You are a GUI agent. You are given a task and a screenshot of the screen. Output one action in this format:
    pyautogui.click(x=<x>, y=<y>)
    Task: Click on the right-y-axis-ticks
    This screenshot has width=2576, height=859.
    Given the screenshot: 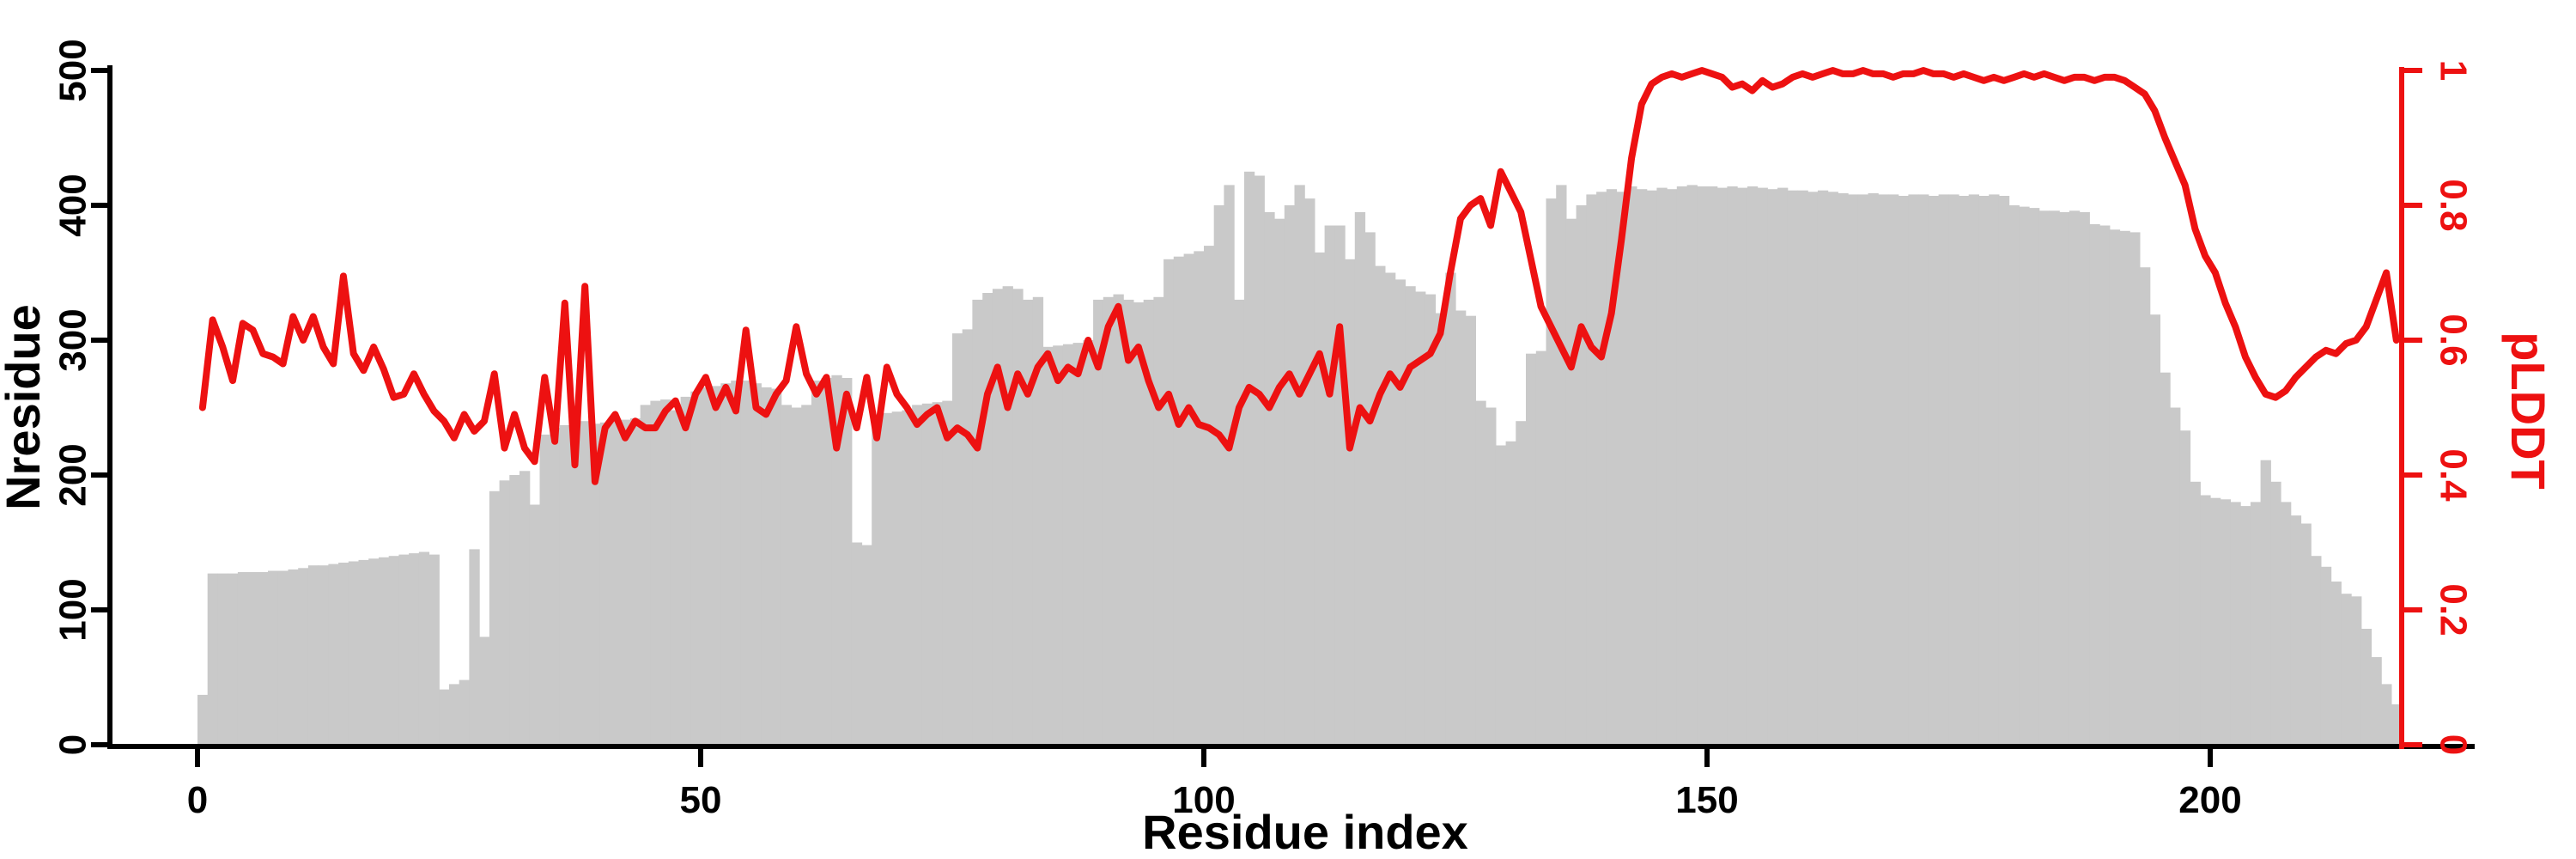 What is the action you would take?
    pyautogui.click(x=2412, y=407)
    